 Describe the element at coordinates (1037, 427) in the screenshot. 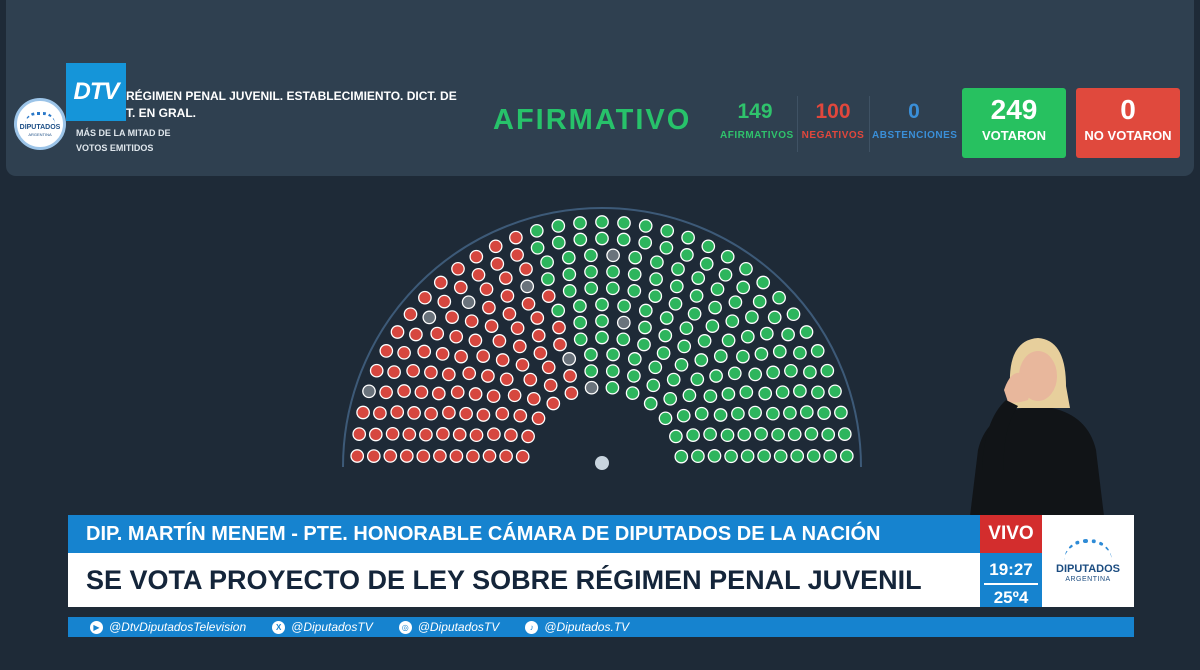

I see `sign-language-interpreter` at that location.